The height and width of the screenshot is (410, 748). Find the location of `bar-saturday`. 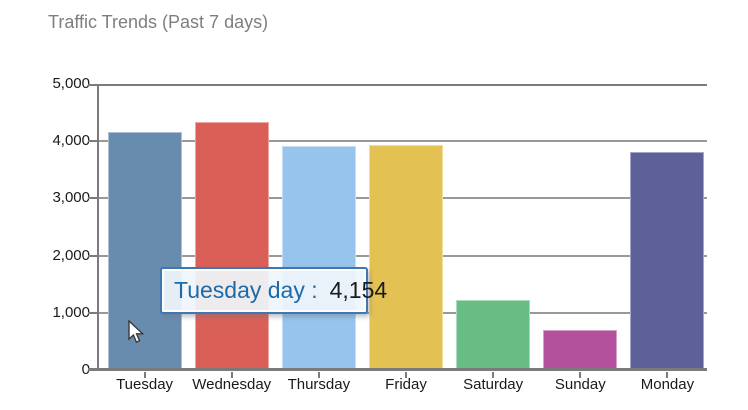

bar-saturday is located at coordinates (493, 334).